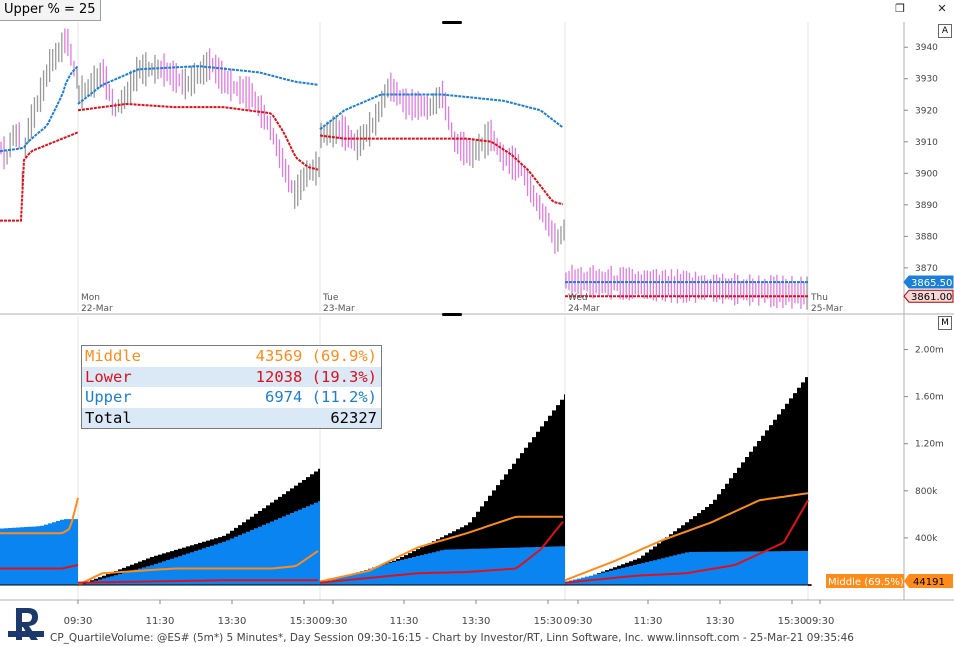 This screenshot has height=647, width=954. Describe the element at coordinates (819, 298) in the screenshot. I see `day-label-dow: Thu` at that location.